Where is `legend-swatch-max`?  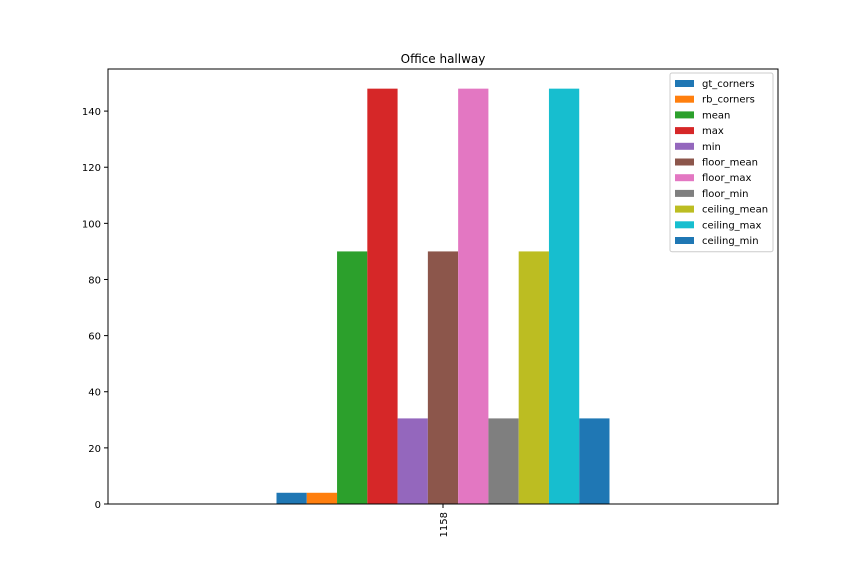
legend-swatch-max is located at coordinates (684, 131).